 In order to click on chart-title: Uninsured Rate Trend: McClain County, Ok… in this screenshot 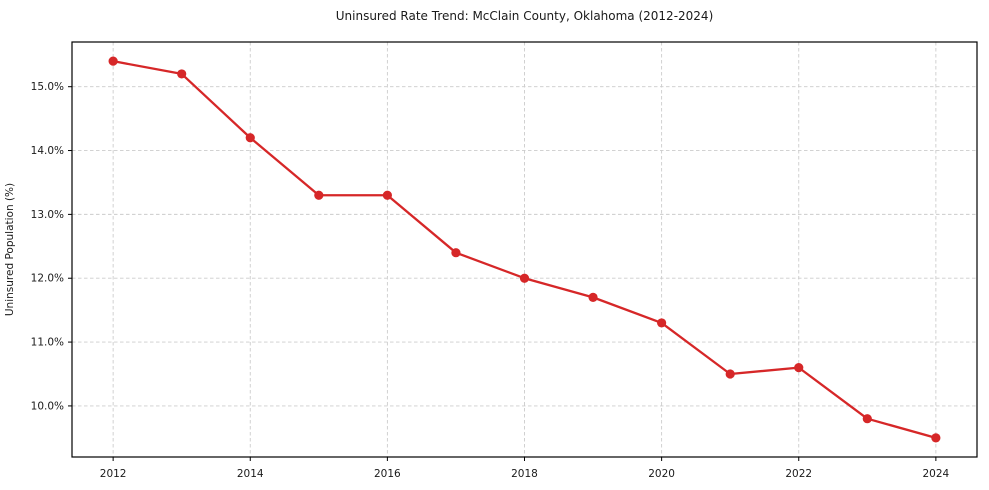, I will do `click(525, 16)`.